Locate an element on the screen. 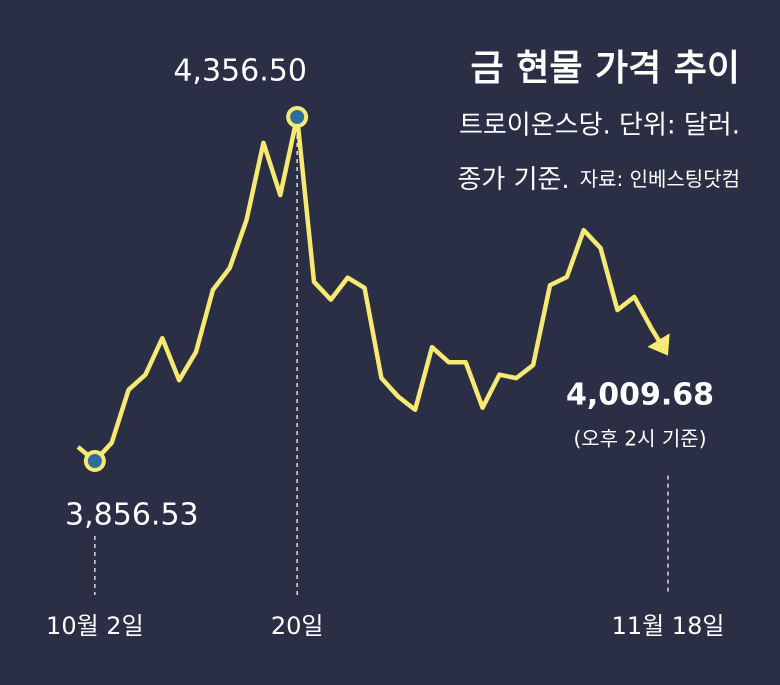 The width and height of the screenshot is (780, 685). value-label: 4,009.68 is located at coordinates (640, 395).